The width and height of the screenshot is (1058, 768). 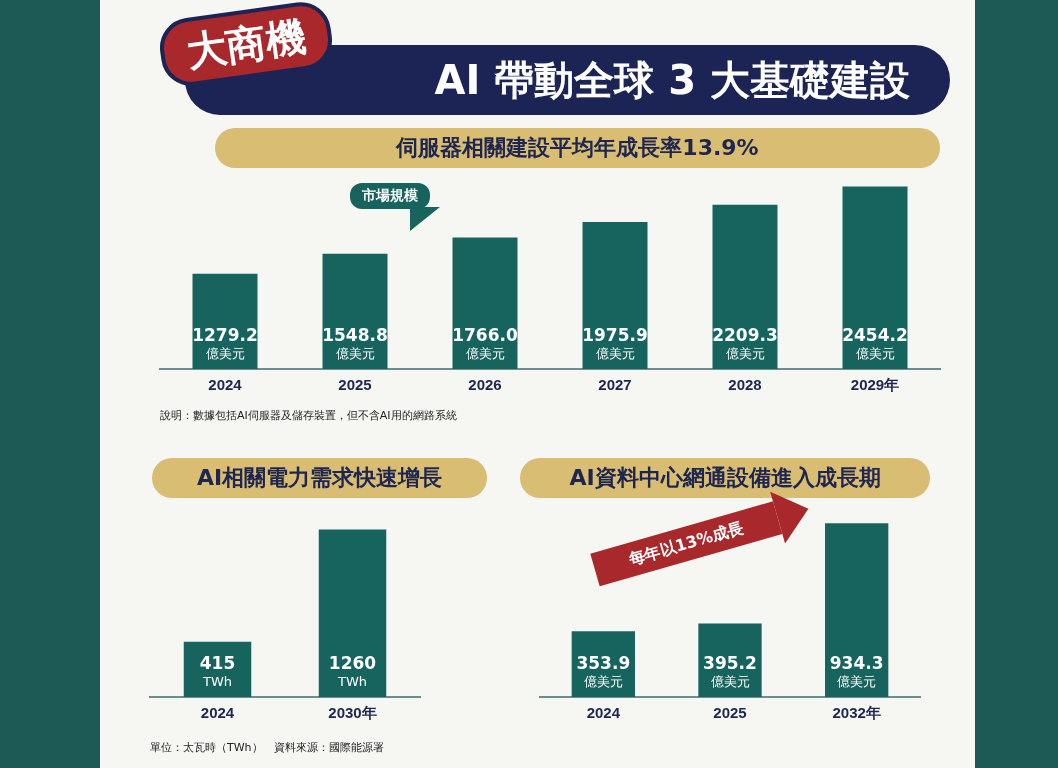 What do you see at coordinates (686, 544) in the screenshot?
I see `annotation: 每年以13%成長` at bounding box center [686, 544].